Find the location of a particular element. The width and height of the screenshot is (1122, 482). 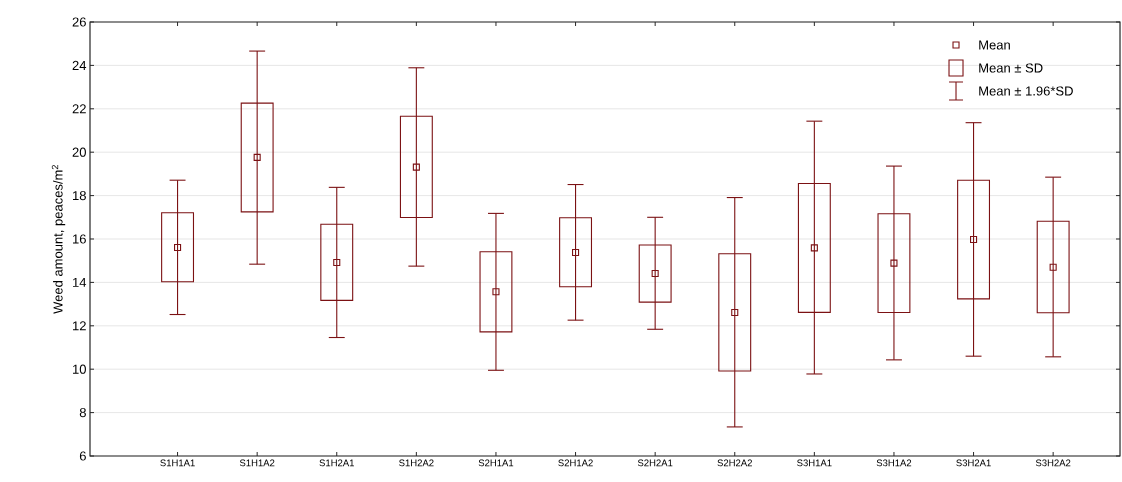

x-tick-label: S1H2A2 is located at coordinates (416, 463).